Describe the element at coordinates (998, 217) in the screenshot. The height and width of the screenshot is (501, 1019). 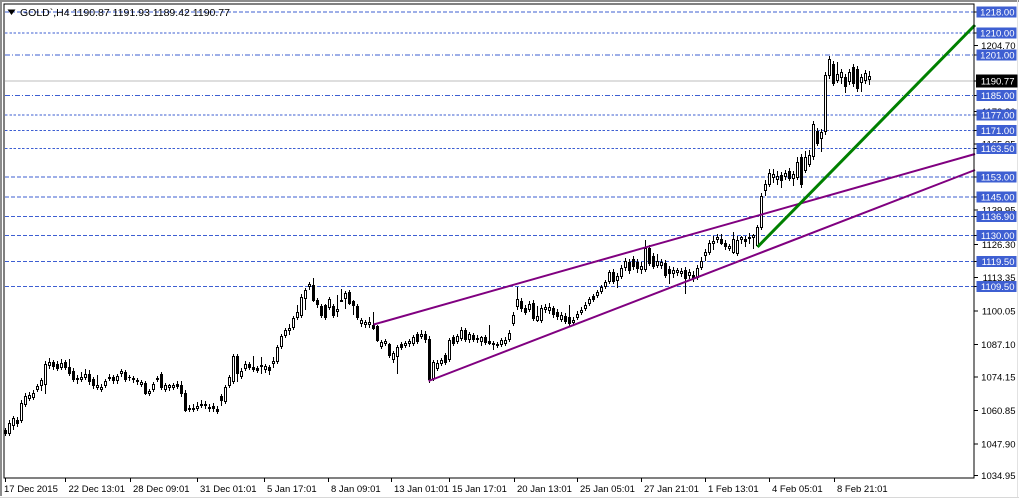
I see `svg-text: 1136.90` at that location.